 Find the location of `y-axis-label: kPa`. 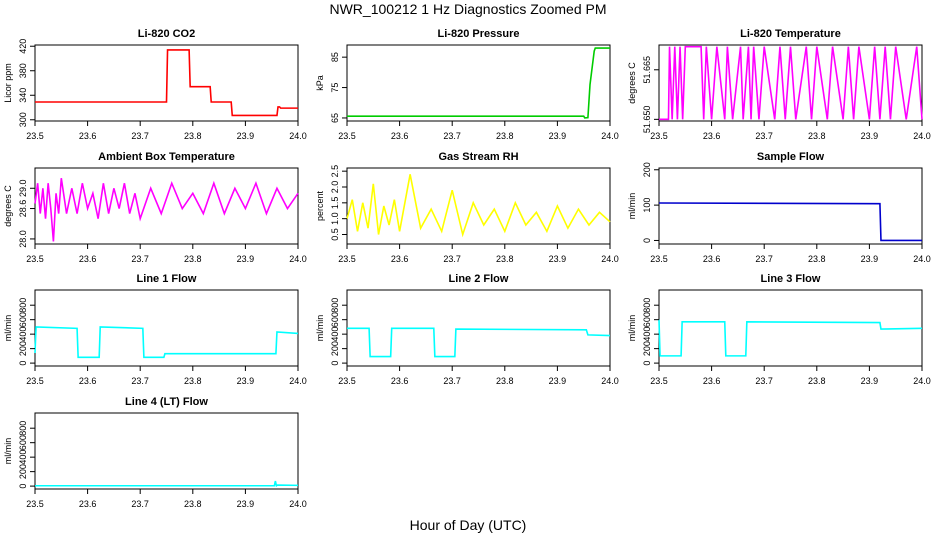

y-axis-label: kPa is located at coordinates (320, 83).